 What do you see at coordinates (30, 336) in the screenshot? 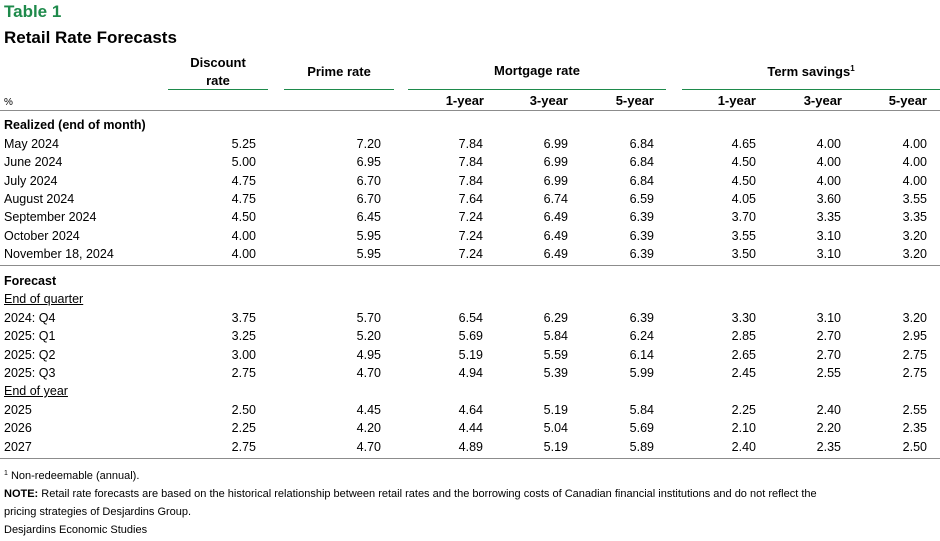
I see `row-label: 2025: Q1` at bounding box center [30, 336].